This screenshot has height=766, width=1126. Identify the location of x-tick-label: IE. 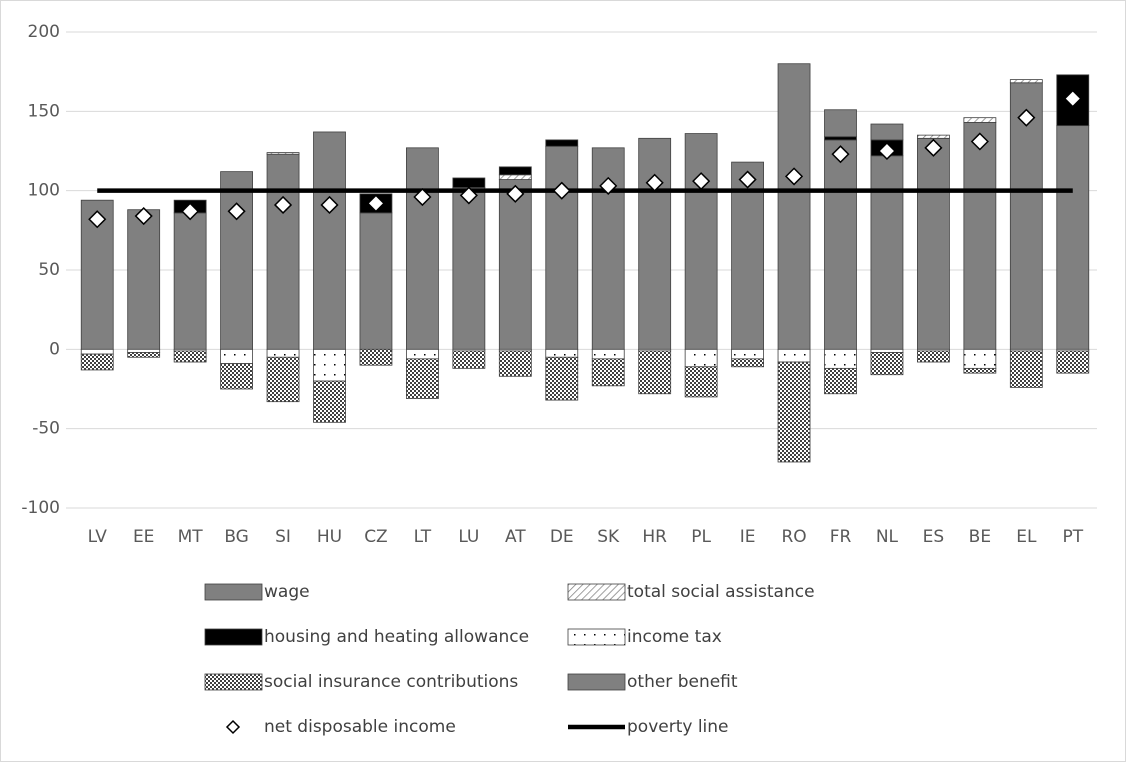
(748, 537).